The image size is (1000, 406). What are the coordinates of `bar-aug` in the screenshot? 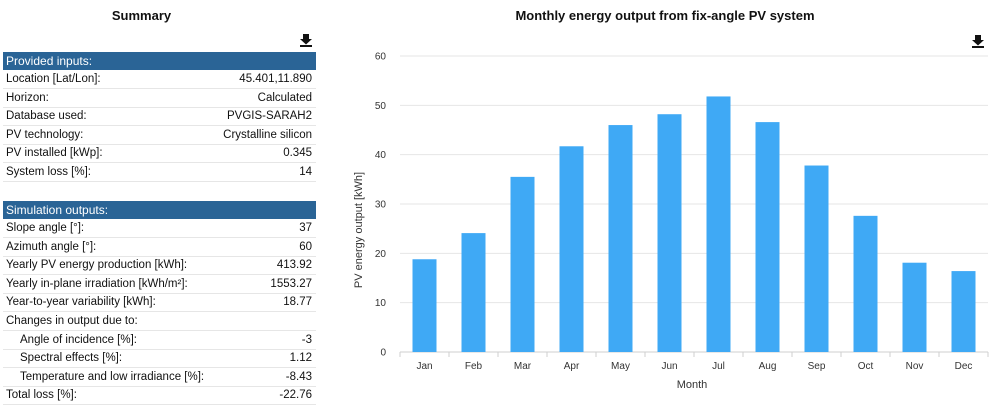 It's located at (767, 237).